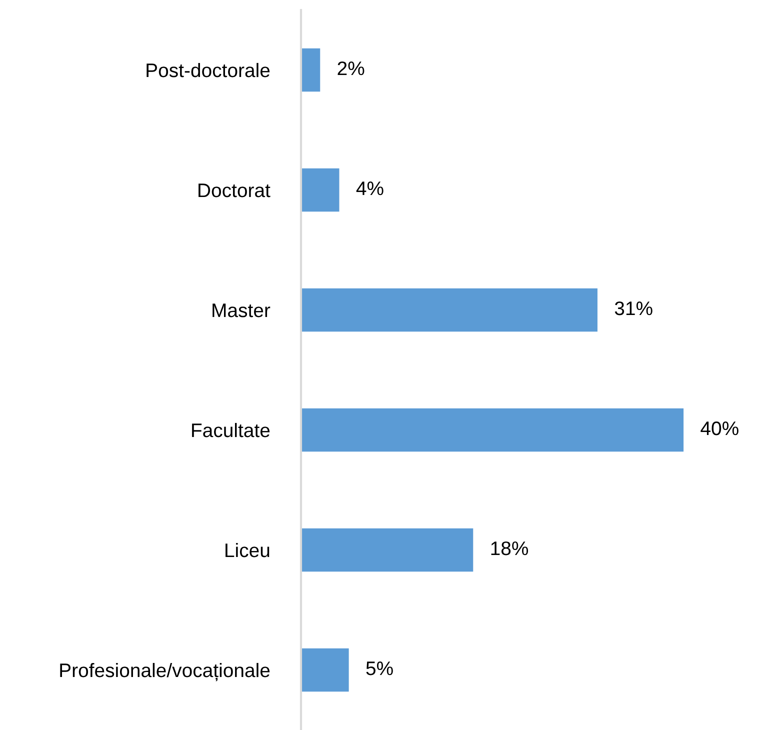 The width and height of the screenshot is (760, 730). Describe the element at coordinates (633, 308) in the screenshot. I see `data-label: 31%` at that location.